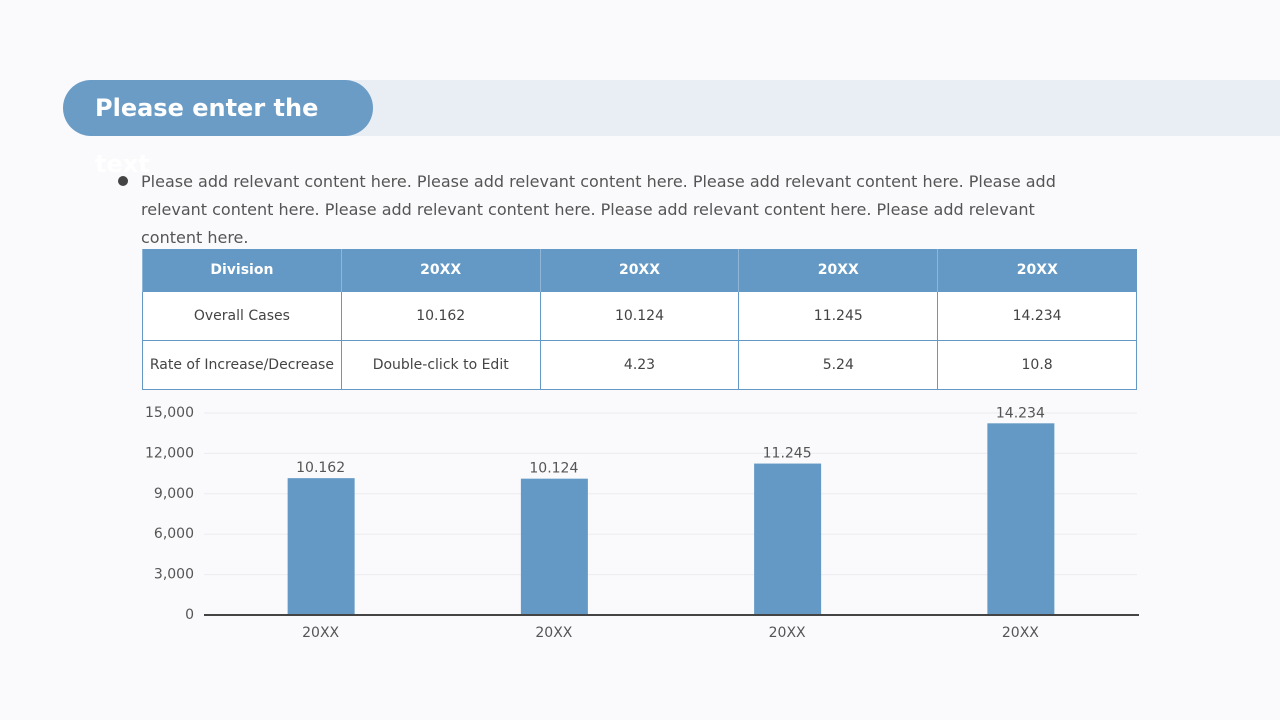  I want to click on y-tick-label: 15,000, so click(169, 413).